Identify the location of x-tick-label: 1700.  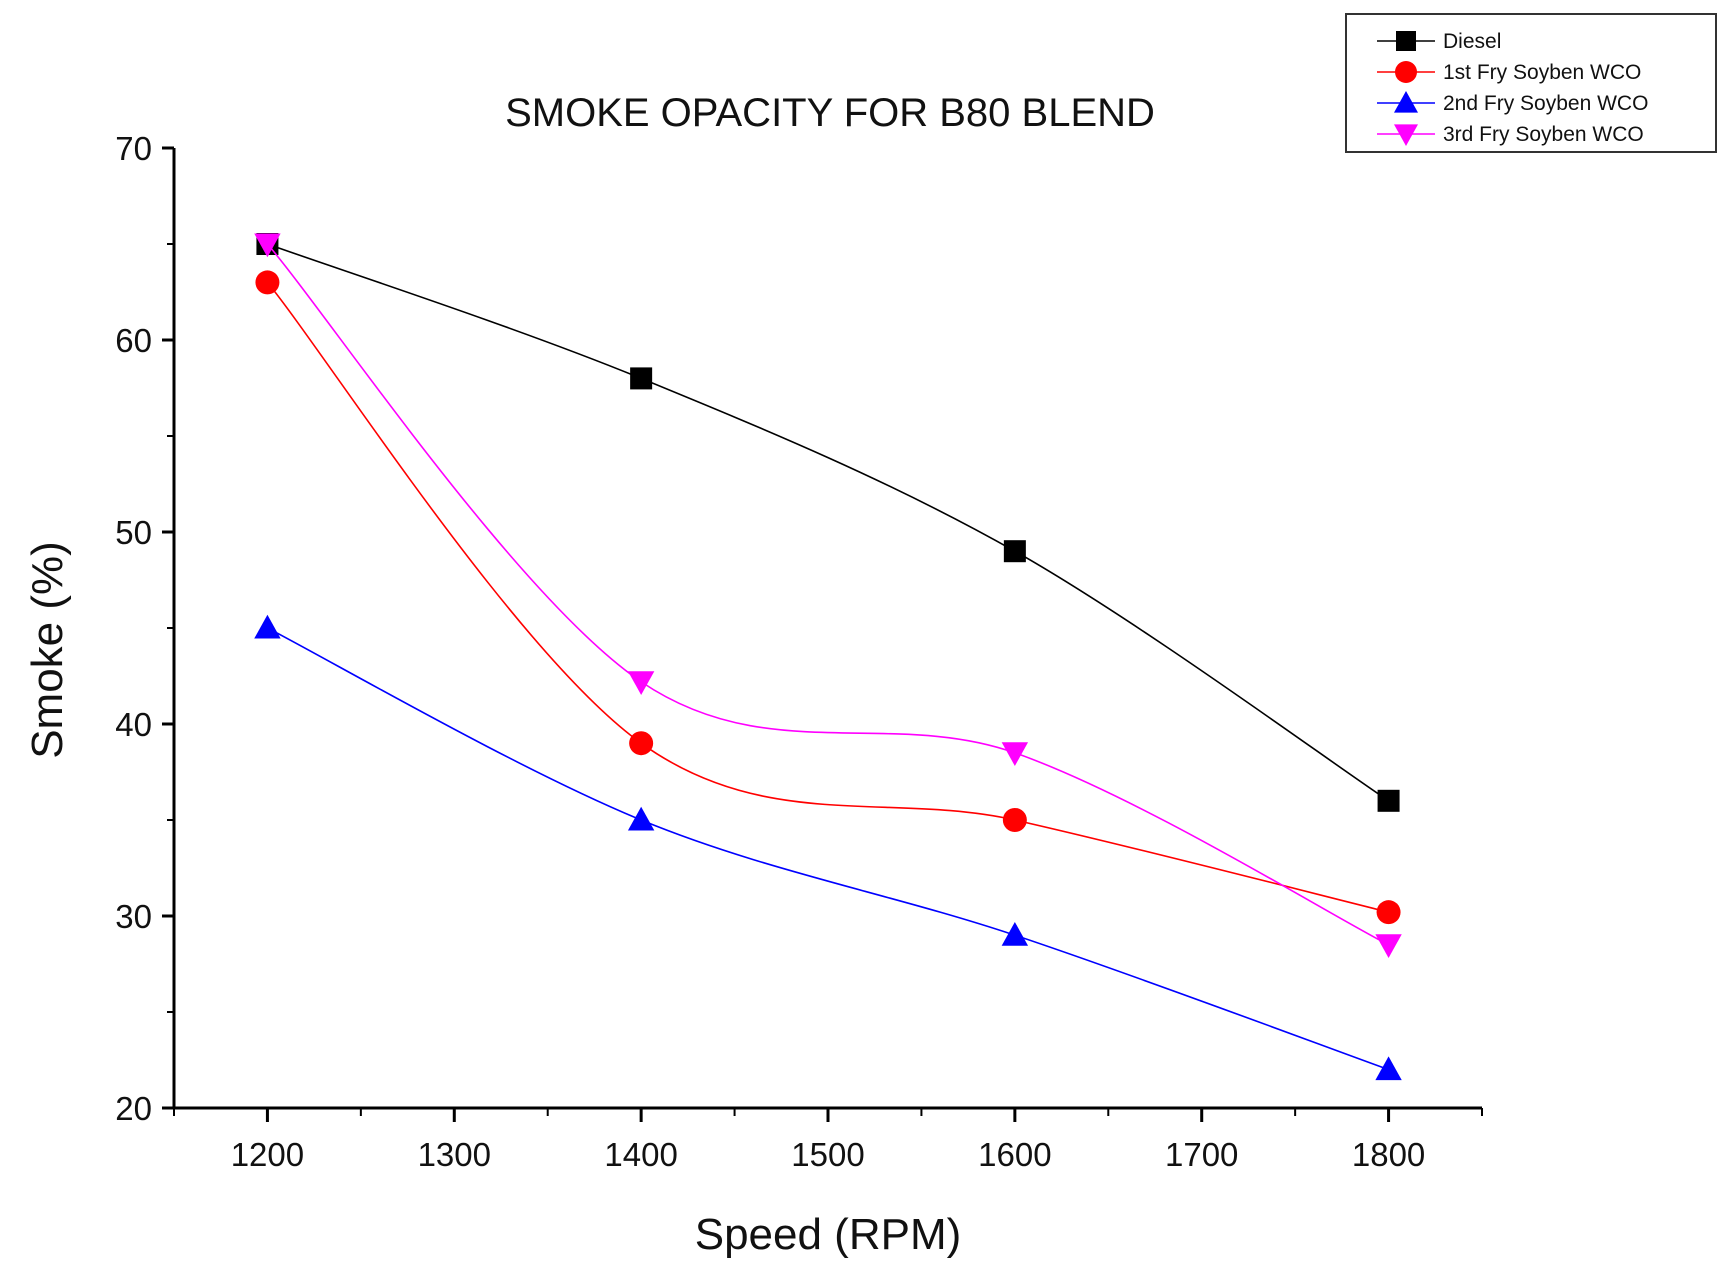
(1201, 1154).